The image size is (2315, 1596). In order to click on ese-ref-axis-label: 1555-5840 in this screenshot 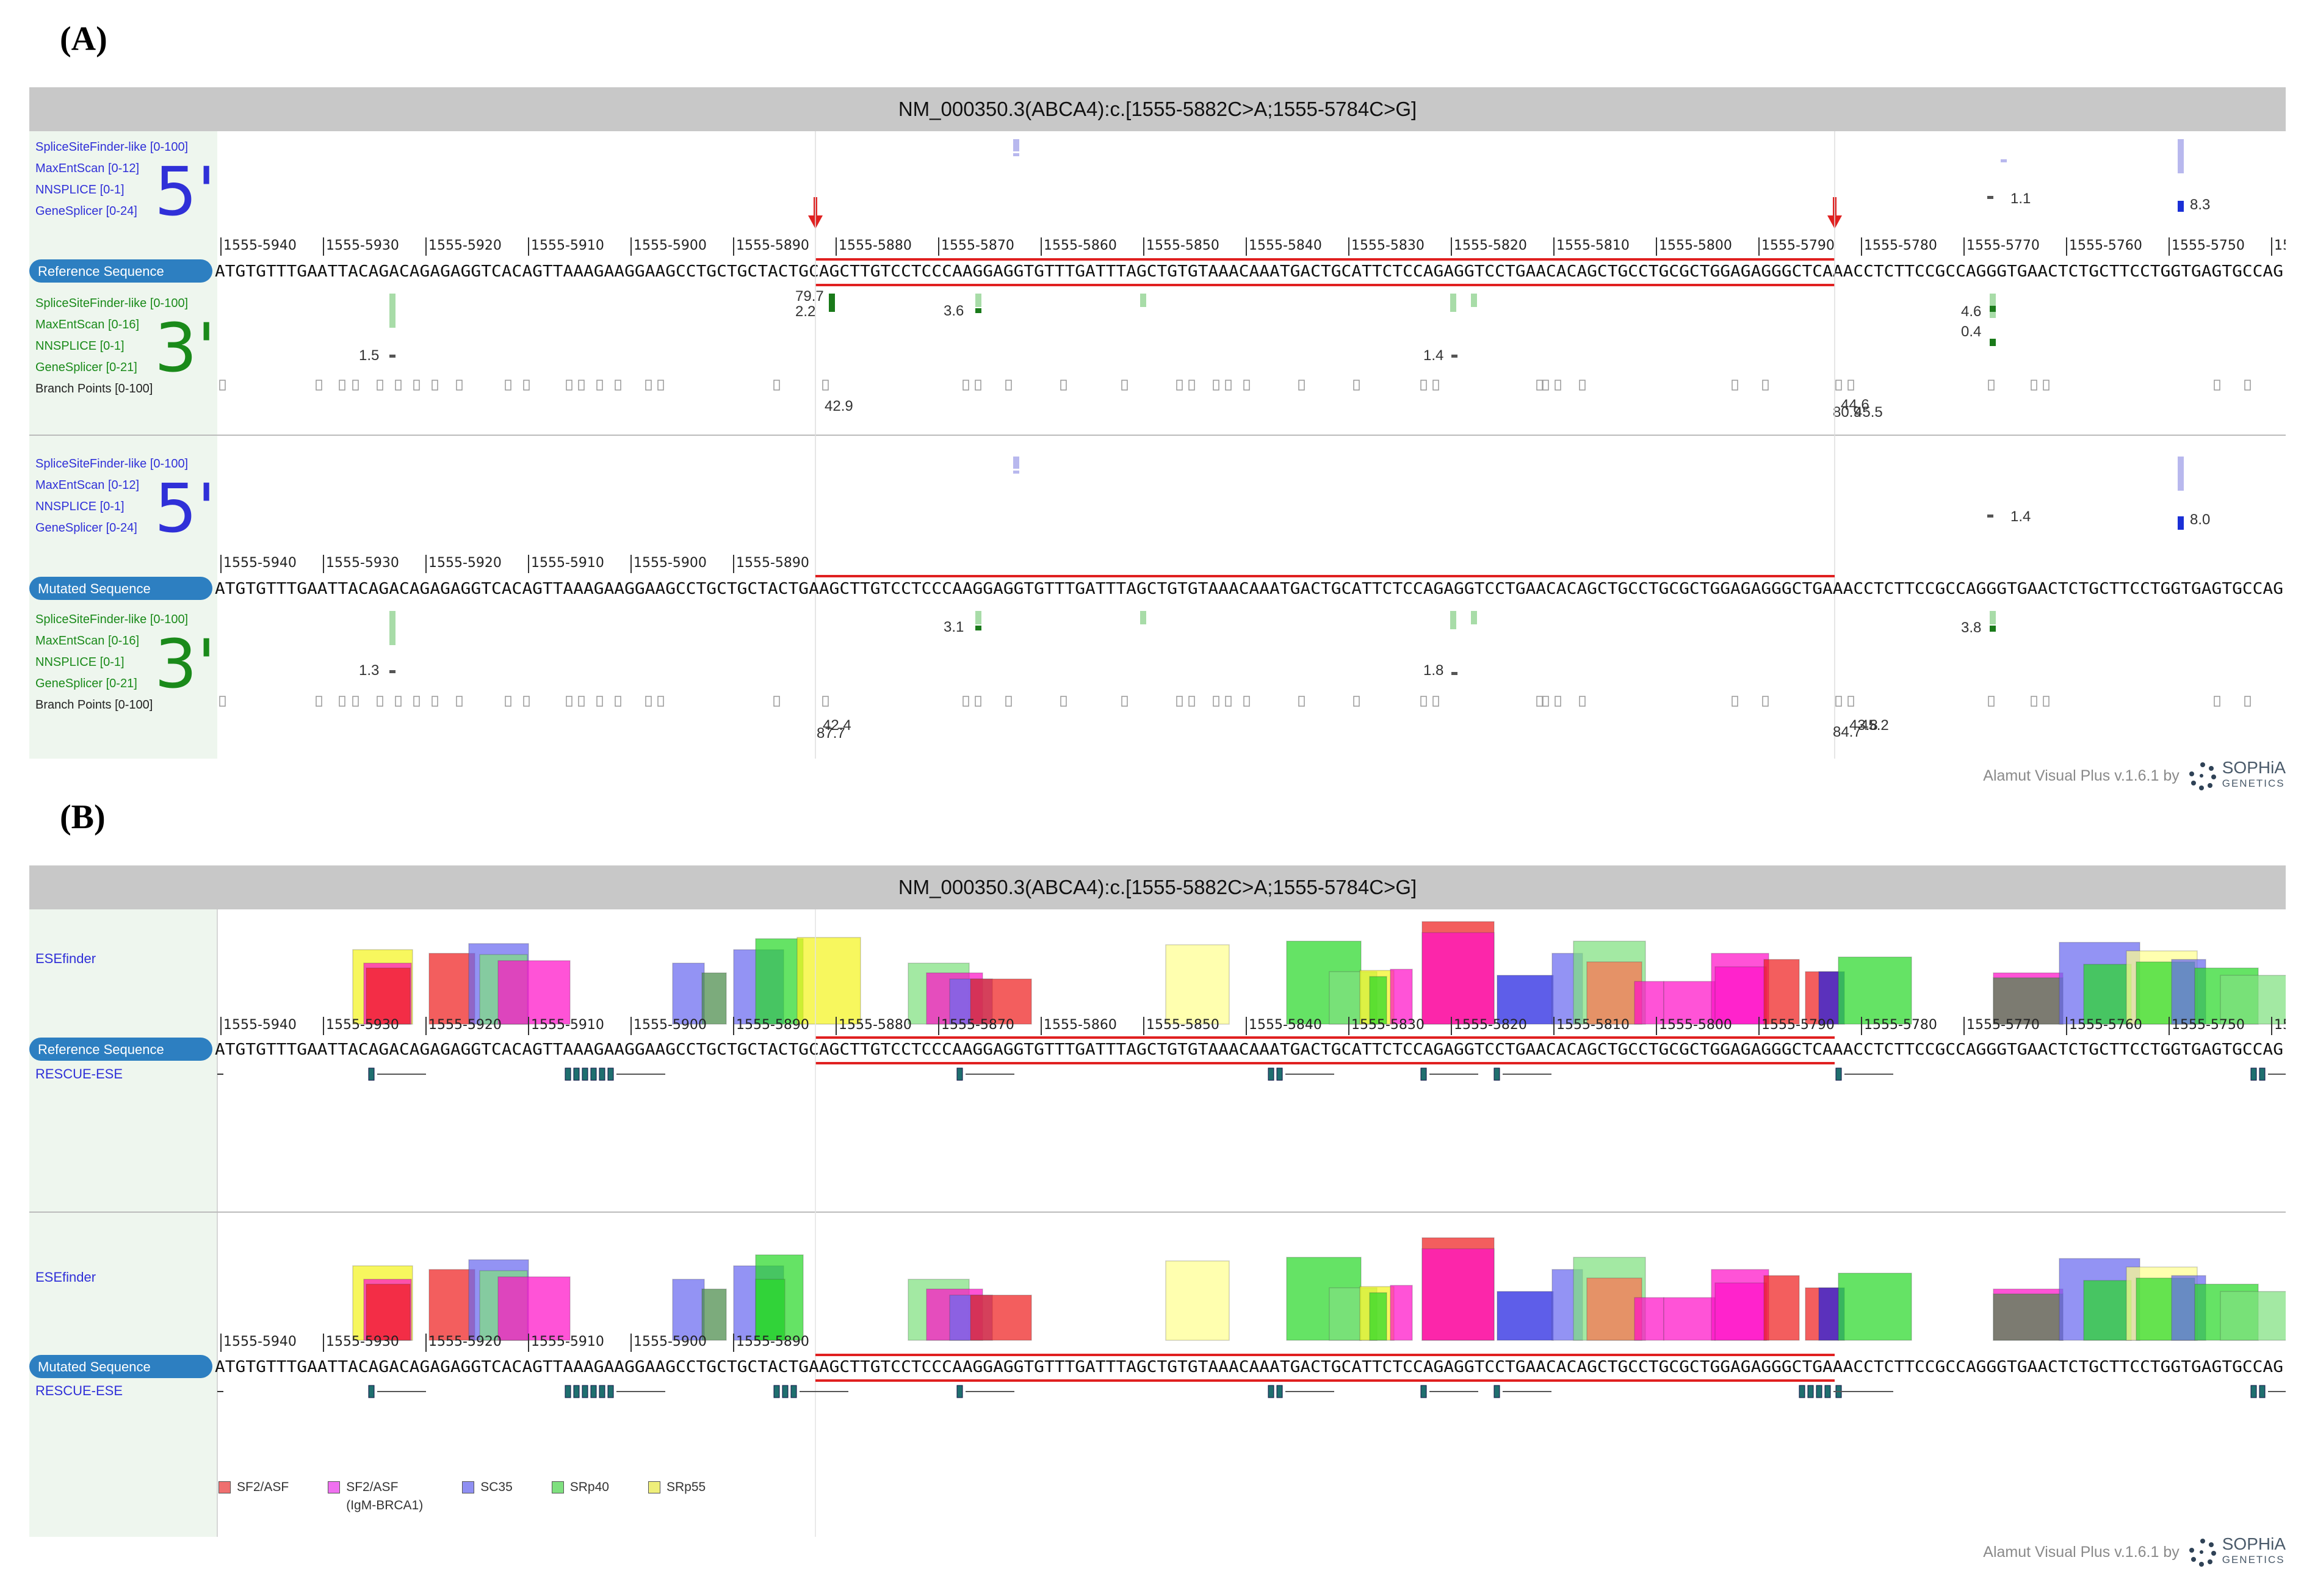, I will do `click(1286, 1025)`.